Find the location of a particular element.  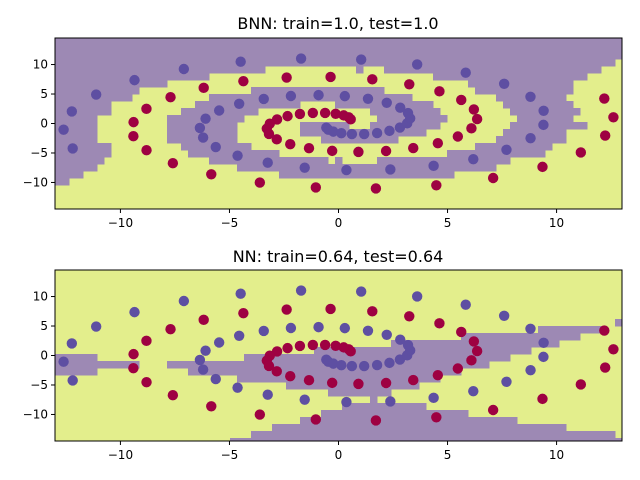

x-tick-label: −10 is located at coordinates (120, 223).